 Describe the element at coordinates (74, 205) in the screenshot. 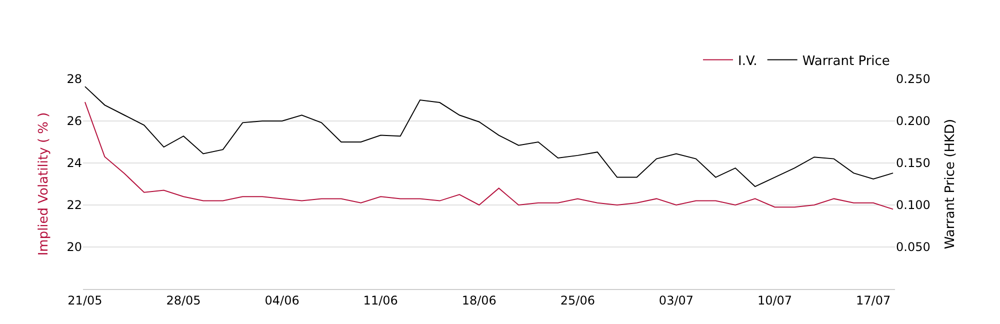

I see `y-tick-label: 22` at that location.